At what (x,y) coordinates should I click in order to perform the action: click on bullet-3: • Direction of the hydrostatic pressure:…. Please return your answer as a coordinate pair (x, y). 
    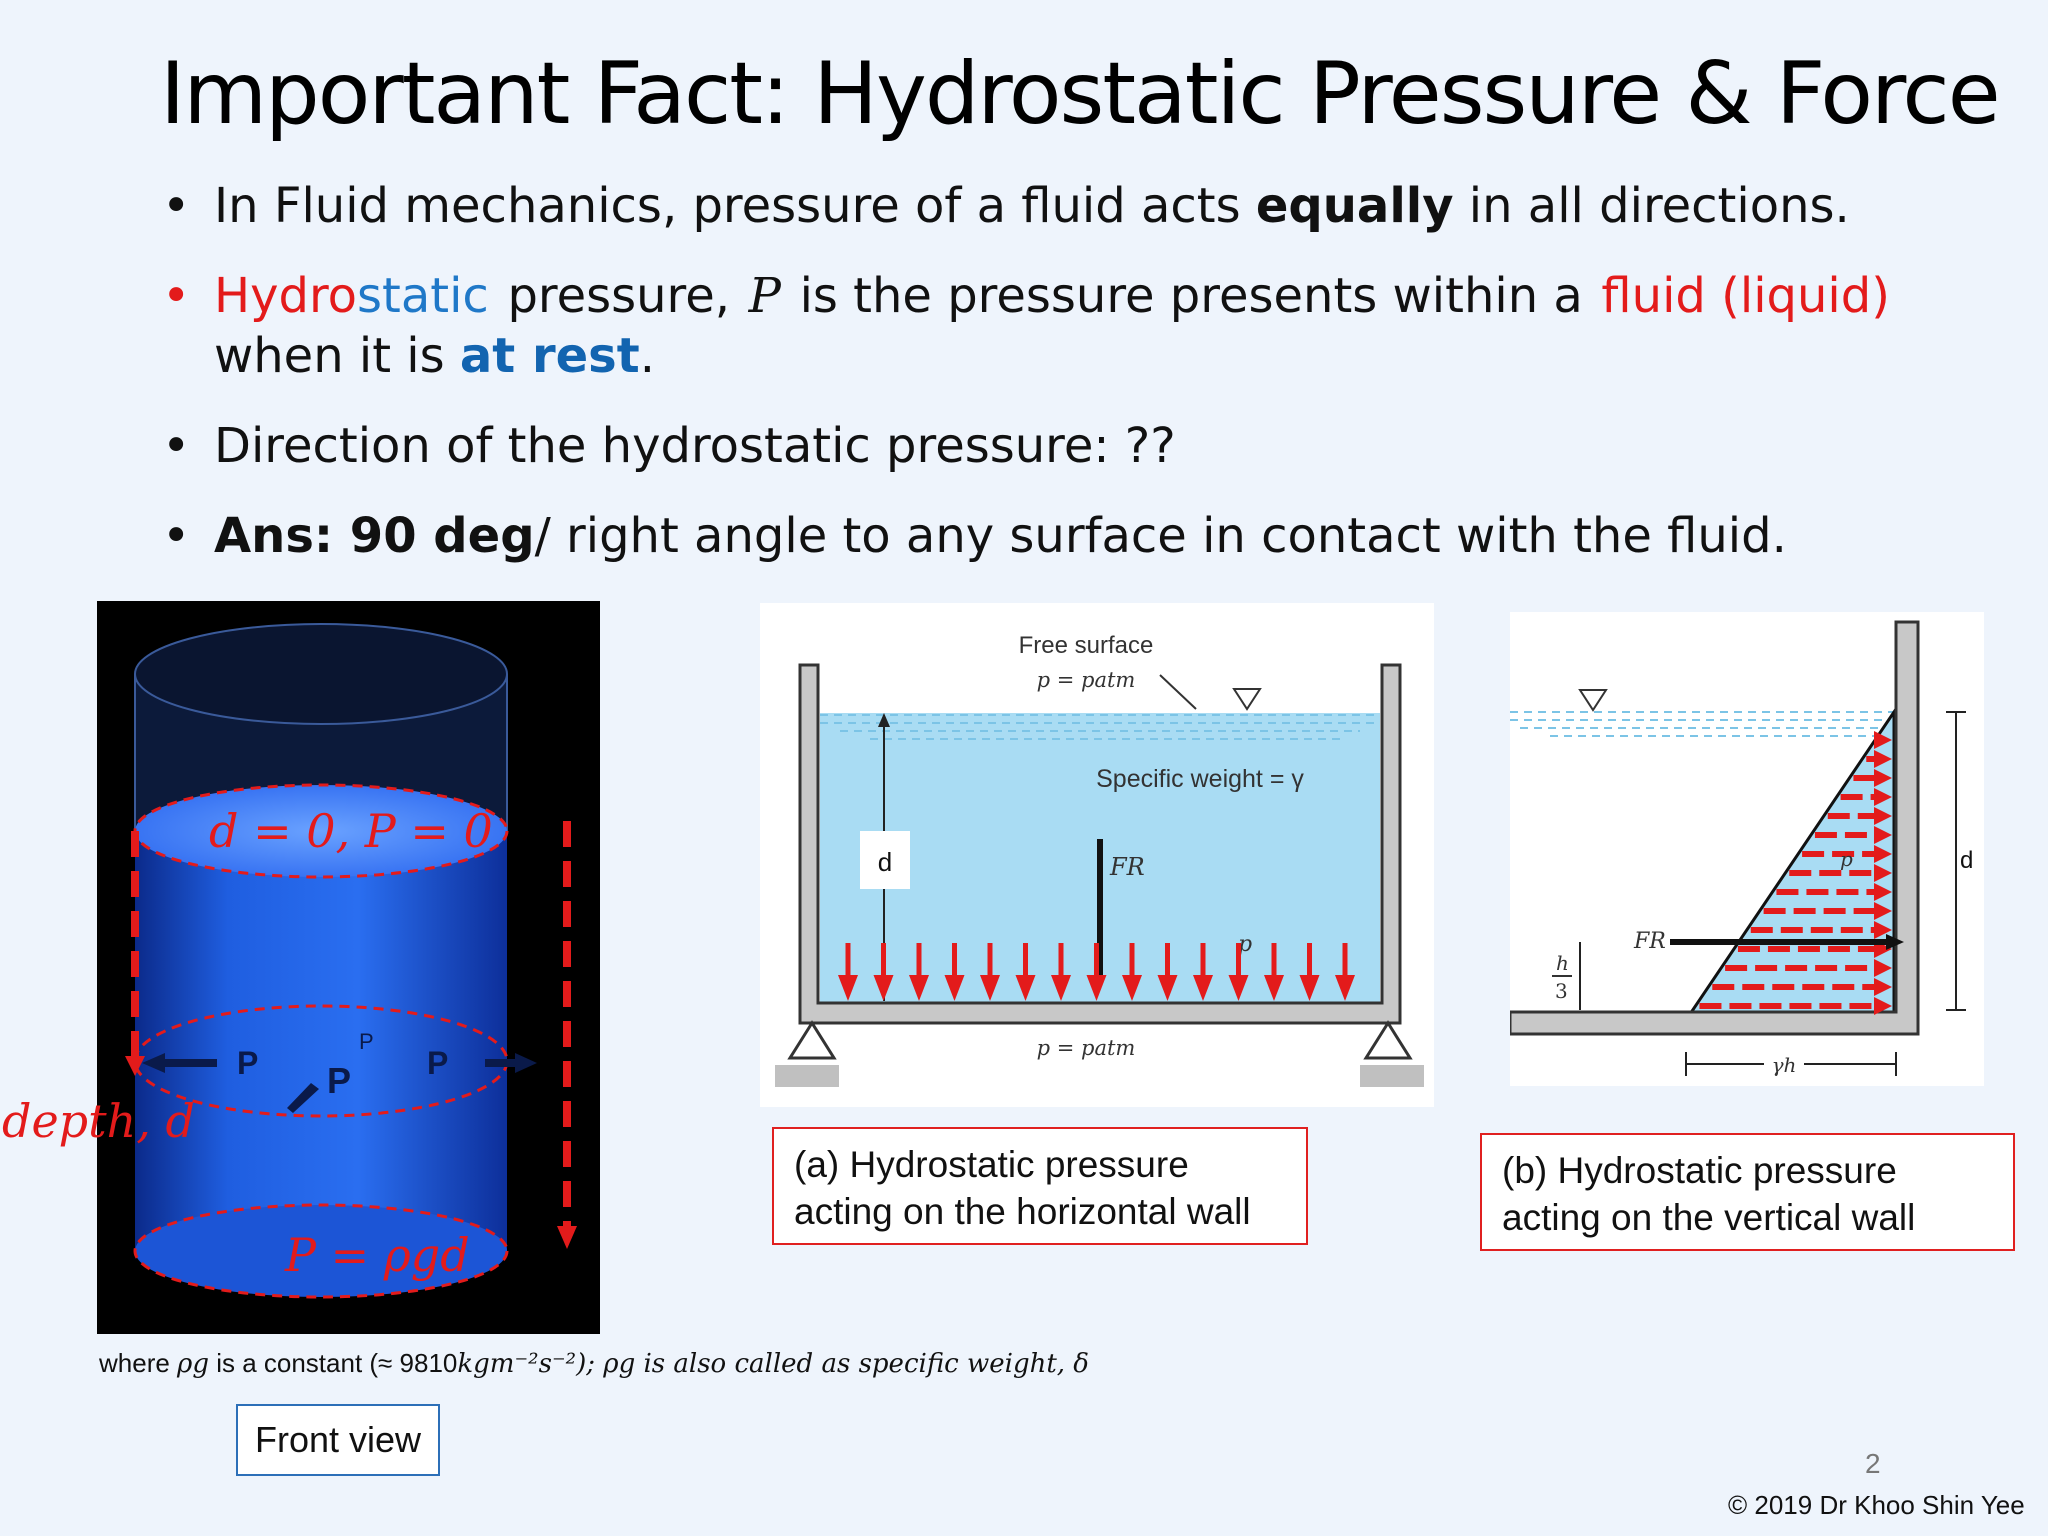
    Looking at the image, I should click on (1025, 446).